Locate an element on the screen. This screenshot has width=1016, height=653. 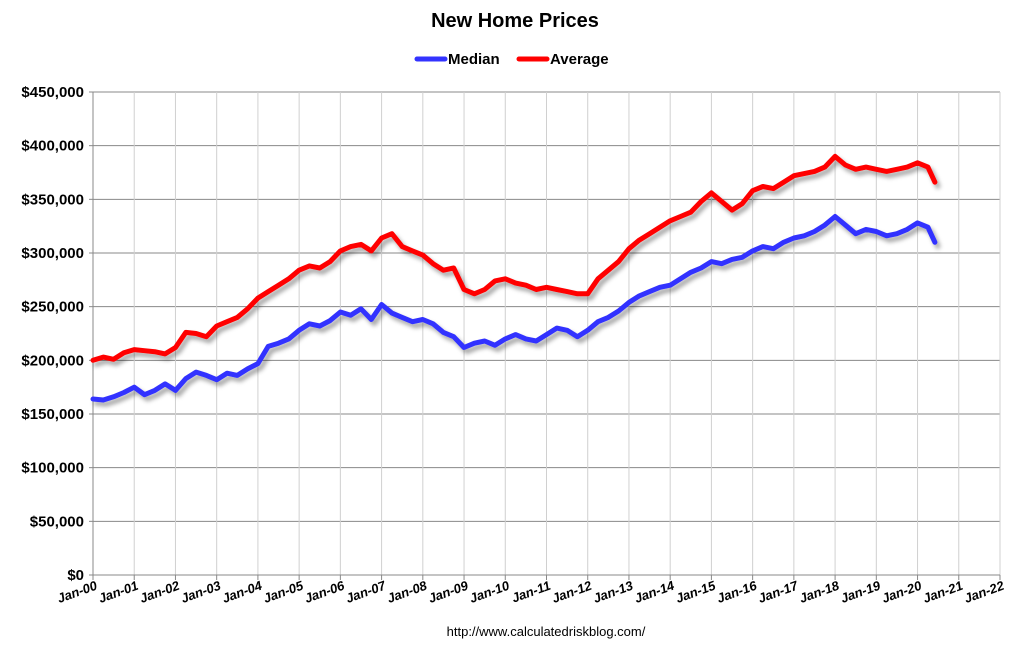
y-tick-label: $200,000 is located at coordinates (52, 360).